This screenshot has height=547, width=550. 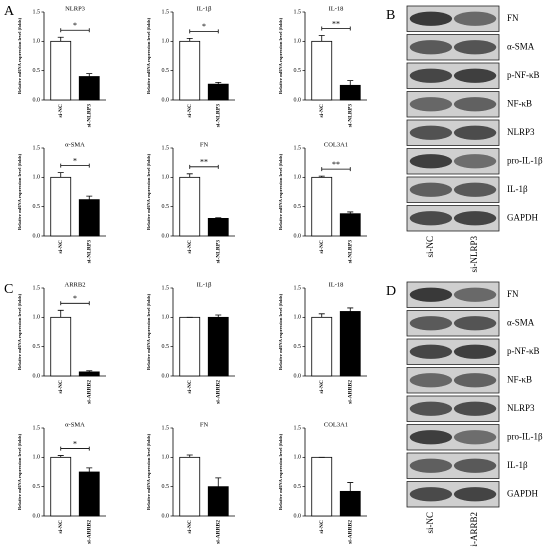 I want to click on chart-title: COL3A1, so click(x=336, y=424).